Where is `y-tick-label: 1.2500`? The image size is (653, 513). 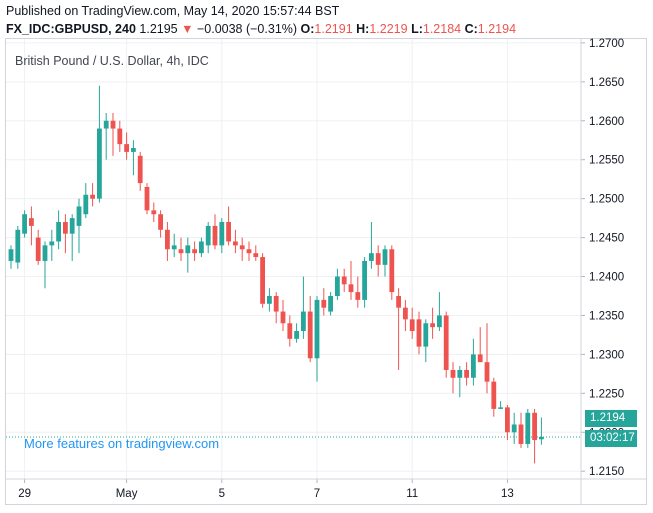
y-tick-label: 1.2500 is located at coordinates (606, 200).